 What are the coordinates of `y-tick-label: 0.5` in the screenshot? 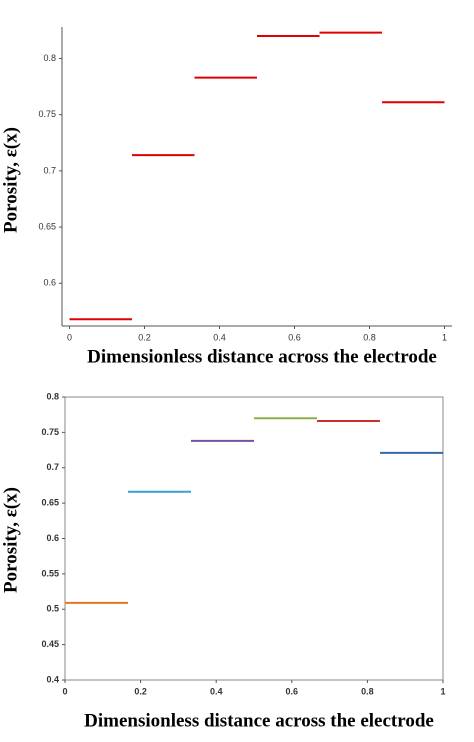 It's located at (52, 609).